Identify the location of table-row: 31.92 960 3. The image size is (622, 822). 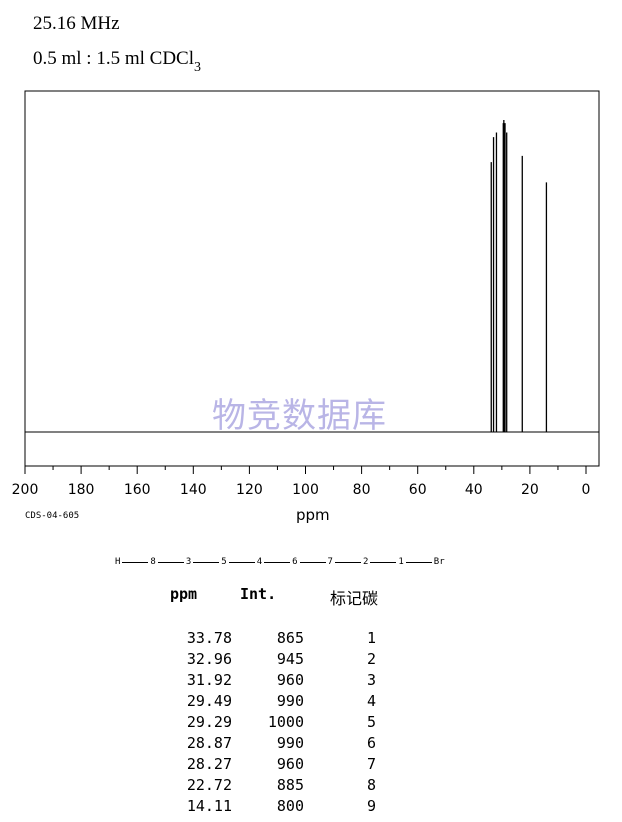
(277, 679).